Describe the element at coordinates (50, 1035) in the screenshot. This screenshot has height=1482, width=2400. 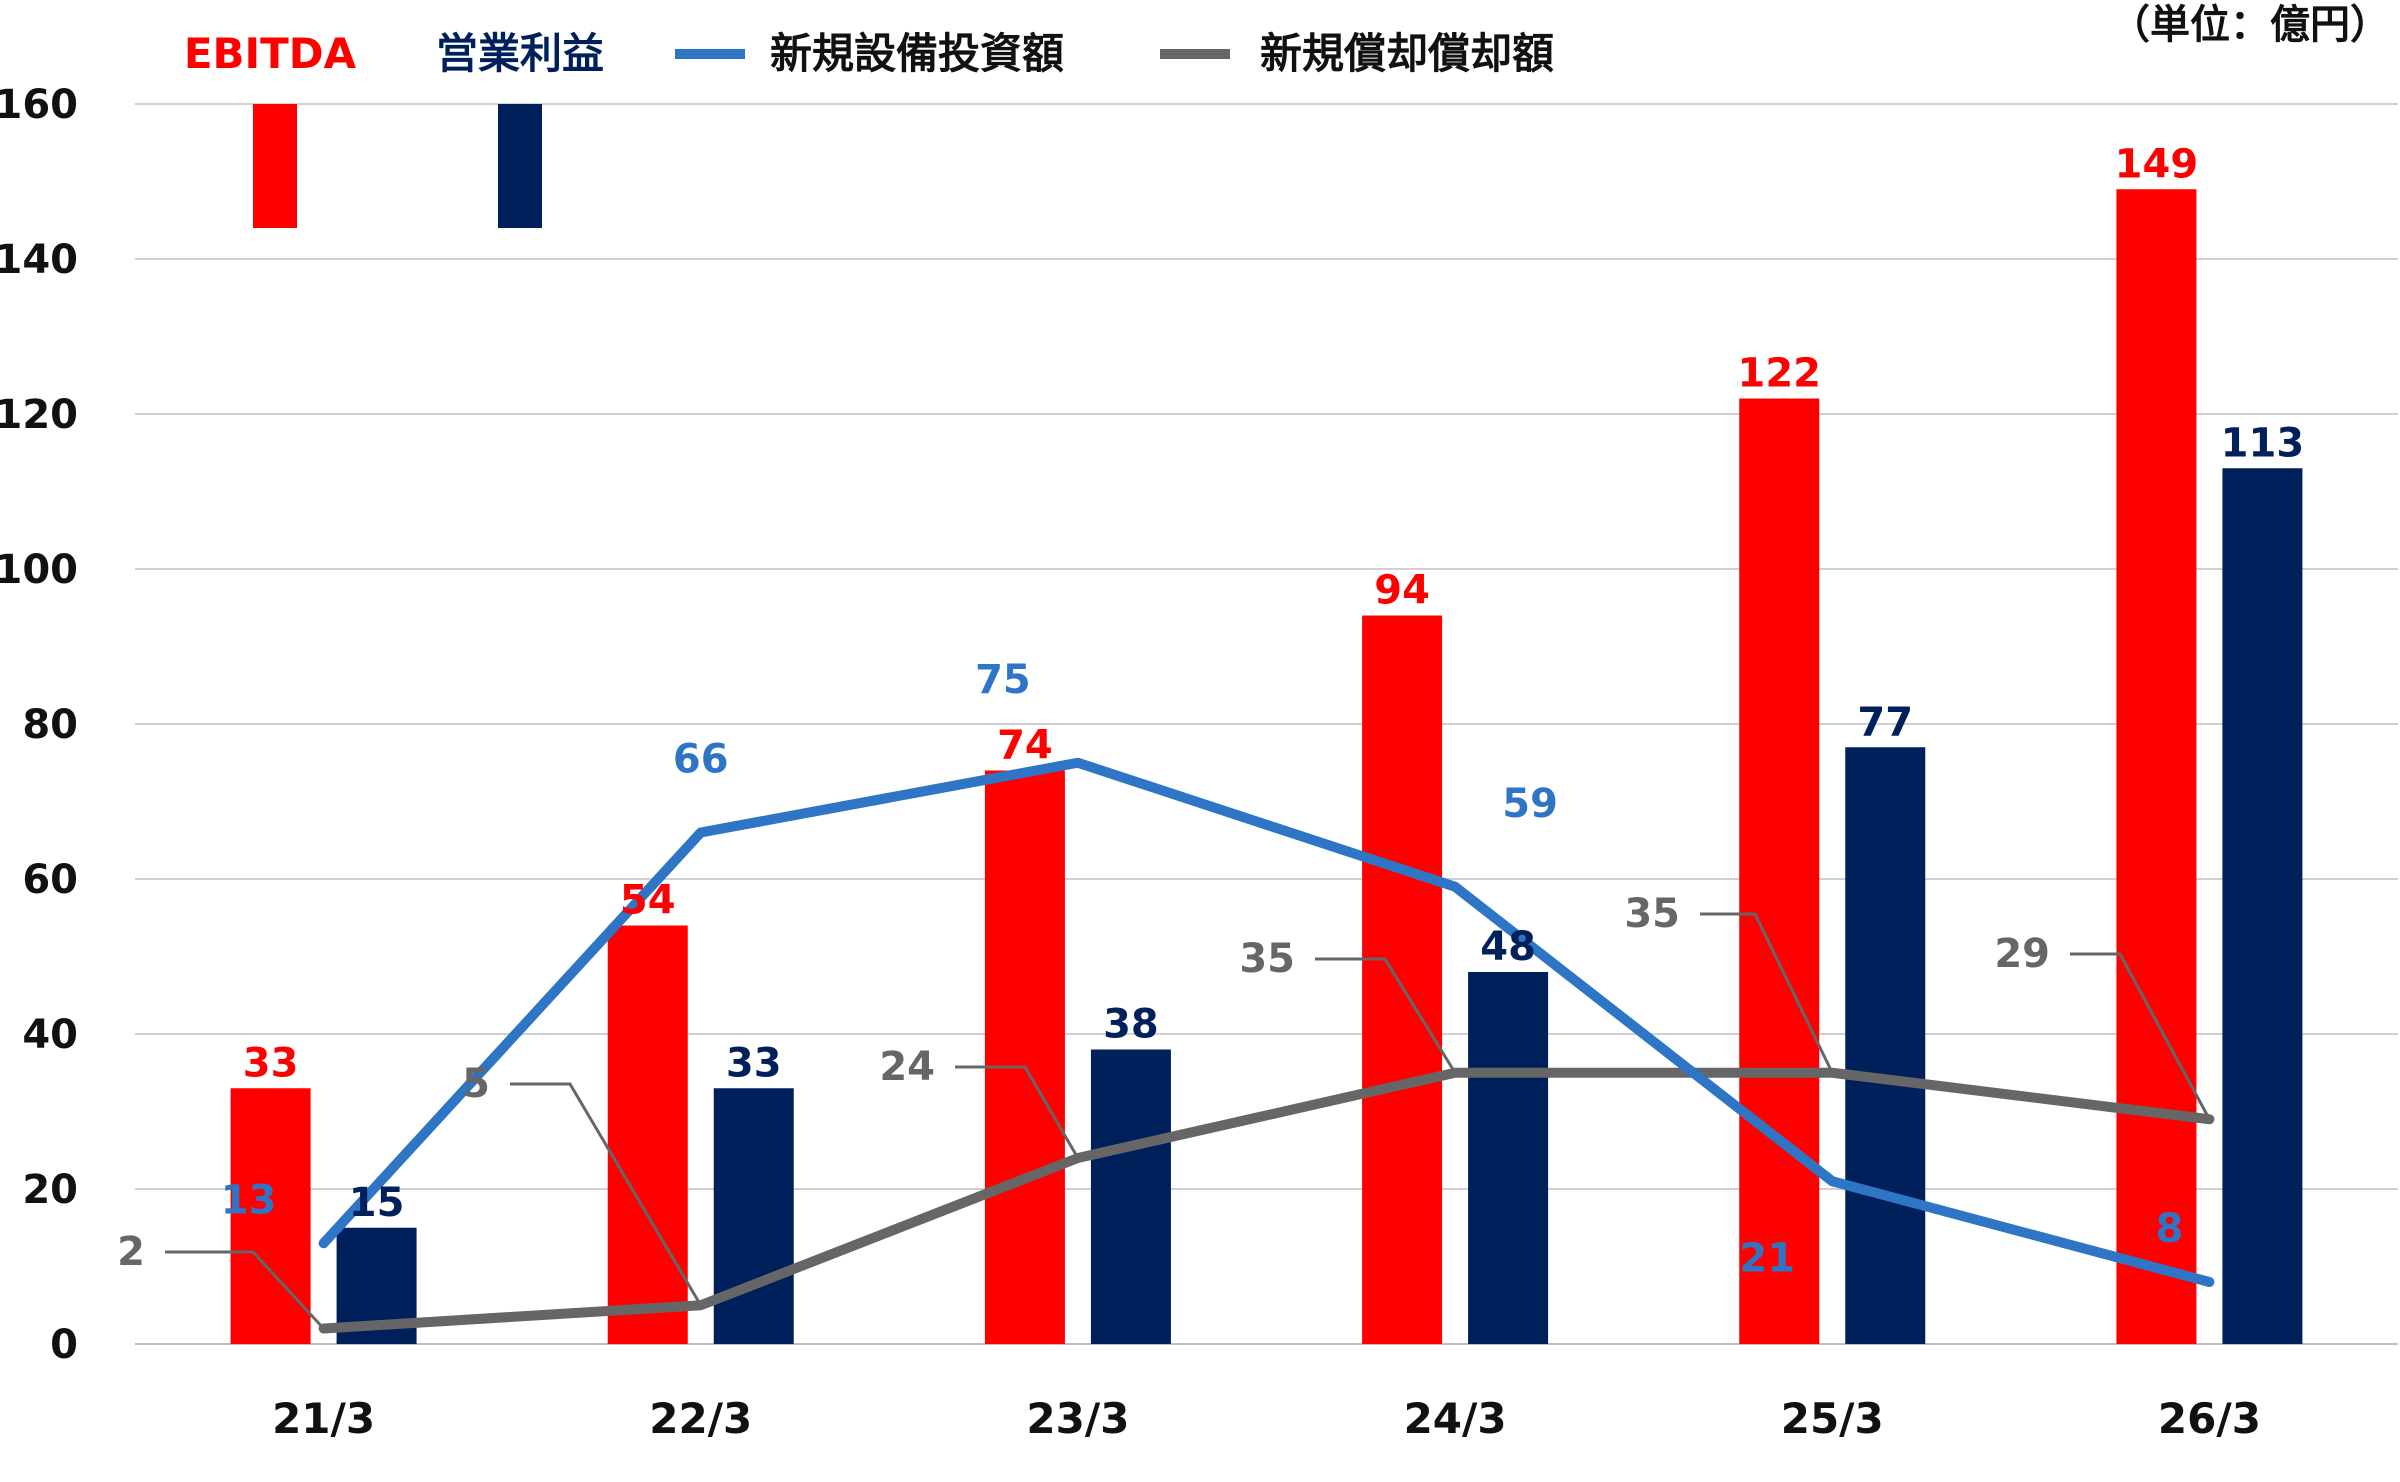
I see `y-tick-label-40: 40` at that location.